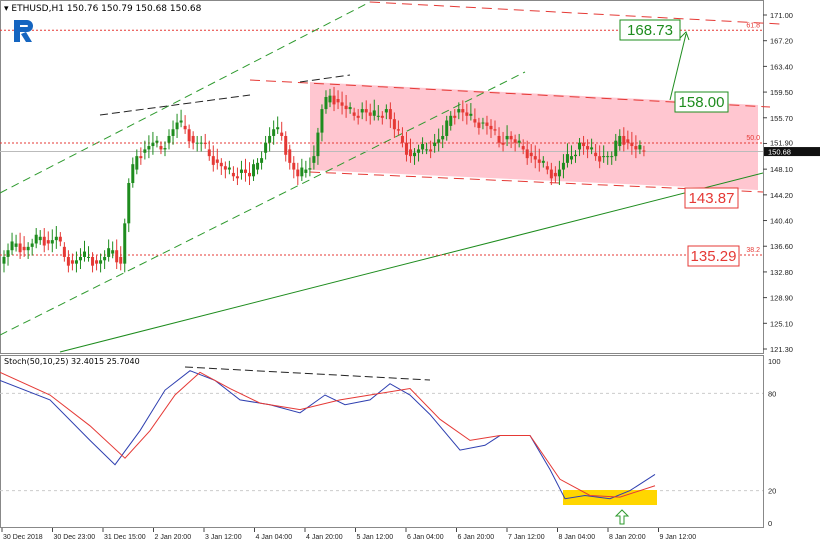  Describe the element at coordinates (307, 373) in the screenshot. I see `stoch-divergence-line` at that location.